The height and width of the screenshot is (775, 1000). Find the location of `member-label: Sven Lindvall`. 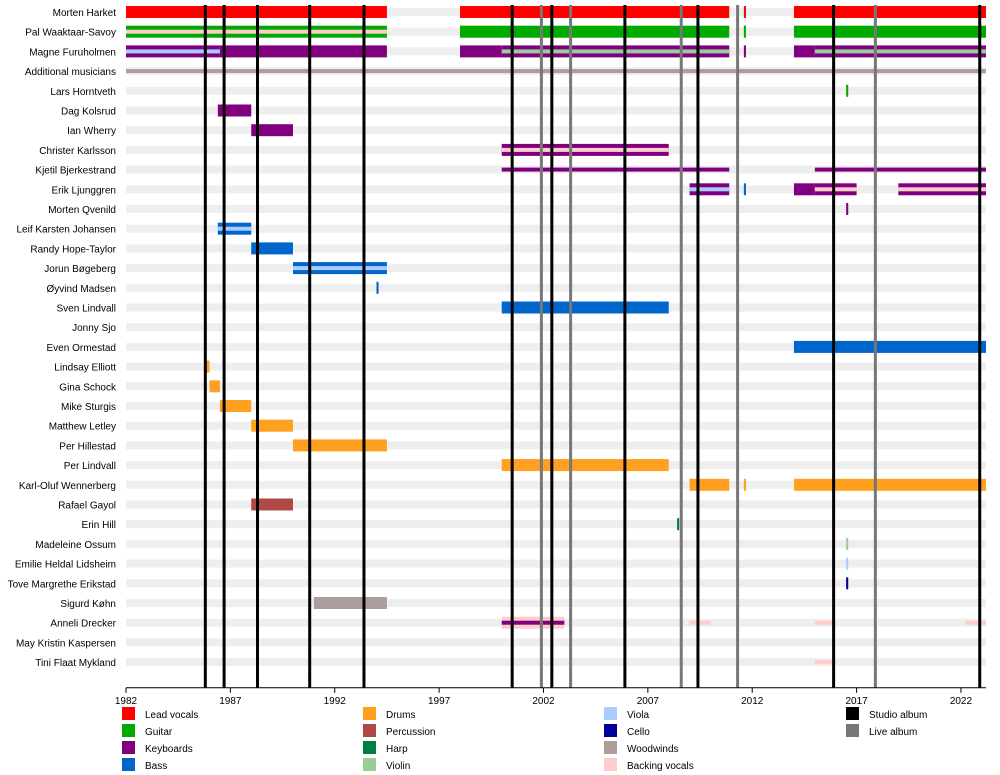

member-label: Sven Lindvall is located at coordinates (86, 309).